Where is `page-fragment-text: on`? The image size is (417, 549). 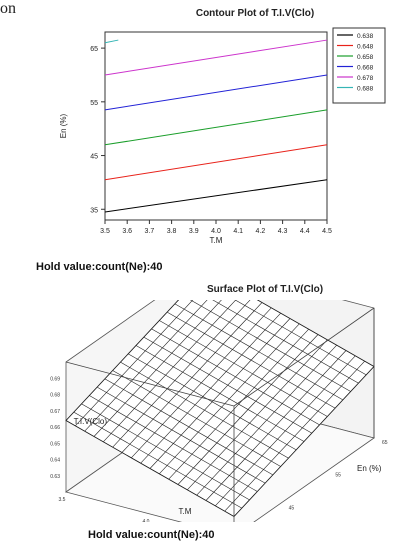 page-fragment-text: on is located at coordinates (8, 8).